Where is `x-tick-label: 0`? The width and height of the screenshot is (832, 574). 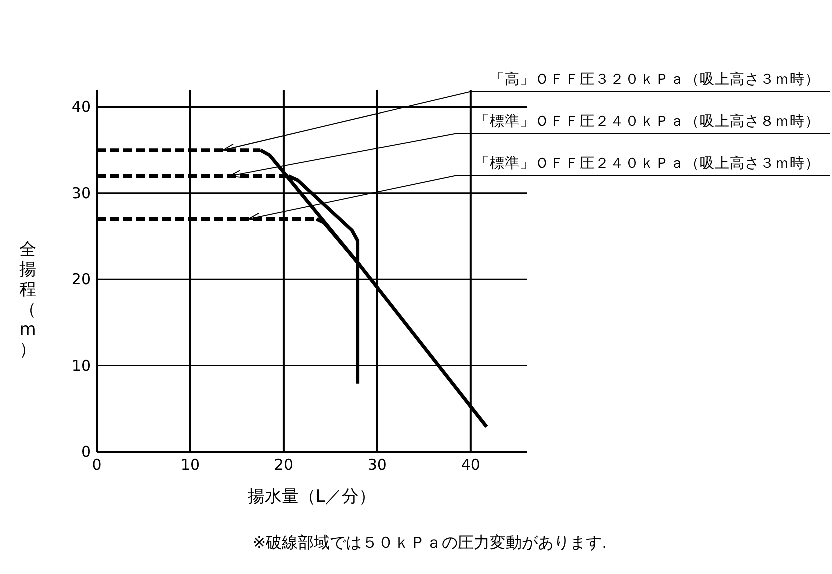 x-tick-label: 0 is located at coordinates (97, 465).